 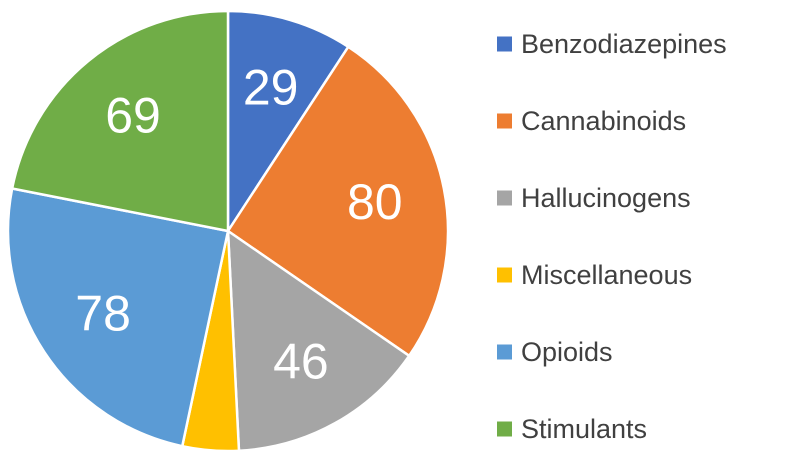 I want to click on data-label-cannabinoids: 80, so click(x=375, y=202).